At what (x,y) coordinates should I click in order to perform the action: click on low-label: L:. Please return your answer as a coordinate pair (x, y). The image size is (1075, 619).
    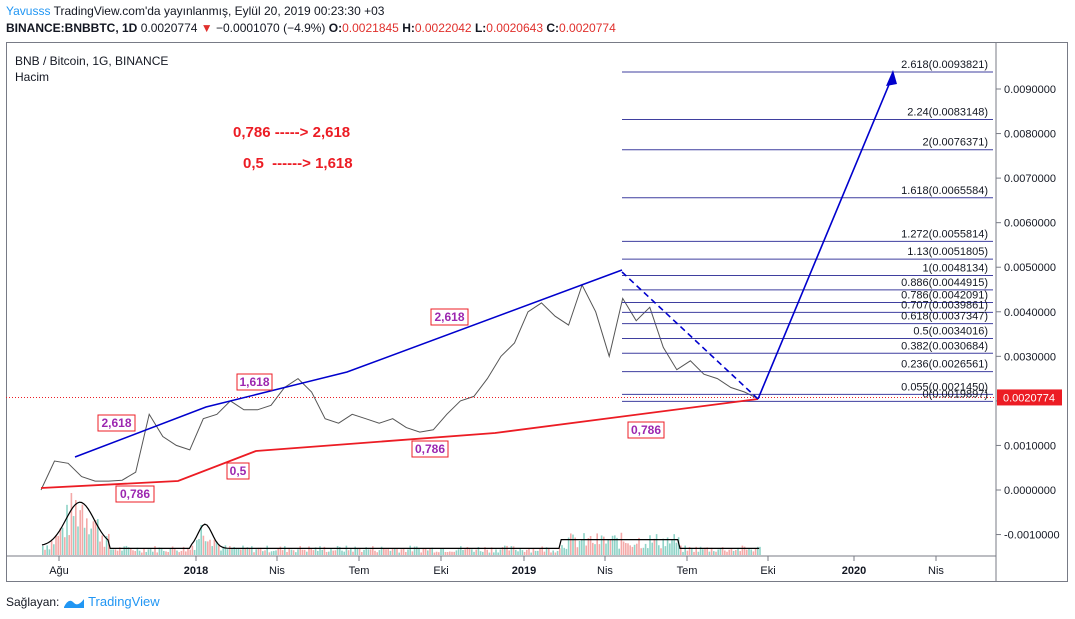
    Looking at the image, I should click on (480, 28).